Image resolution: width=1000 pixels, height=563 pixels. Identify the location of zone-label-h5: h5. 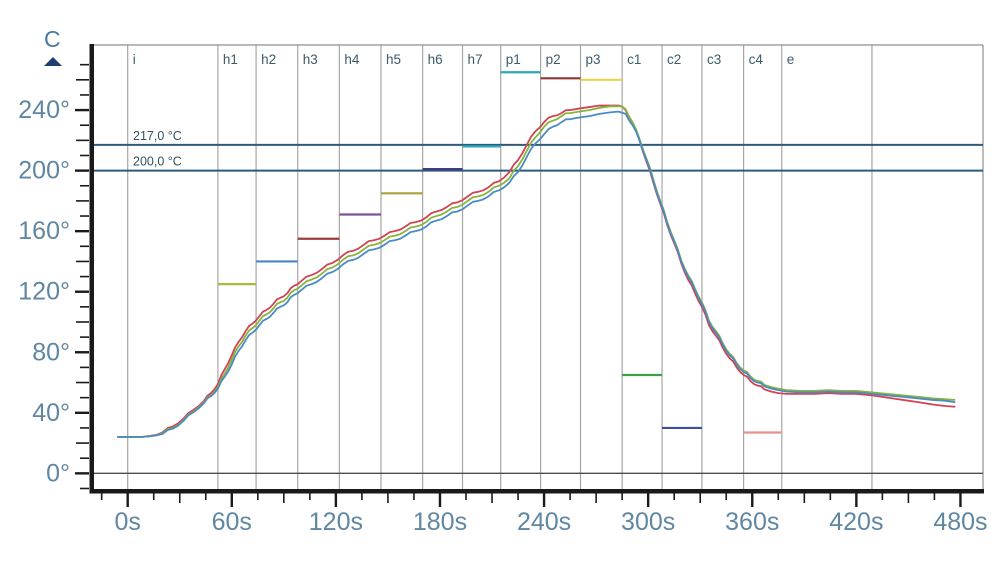
(393, 59).